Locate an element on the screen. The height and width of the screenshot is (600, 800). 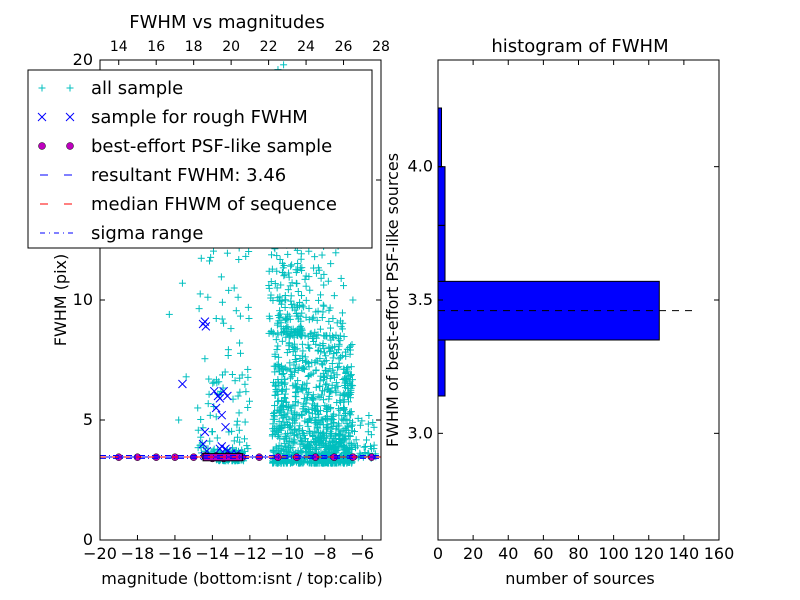
legend-item: sample for rough FWHM is located at coordinates (172, 117).